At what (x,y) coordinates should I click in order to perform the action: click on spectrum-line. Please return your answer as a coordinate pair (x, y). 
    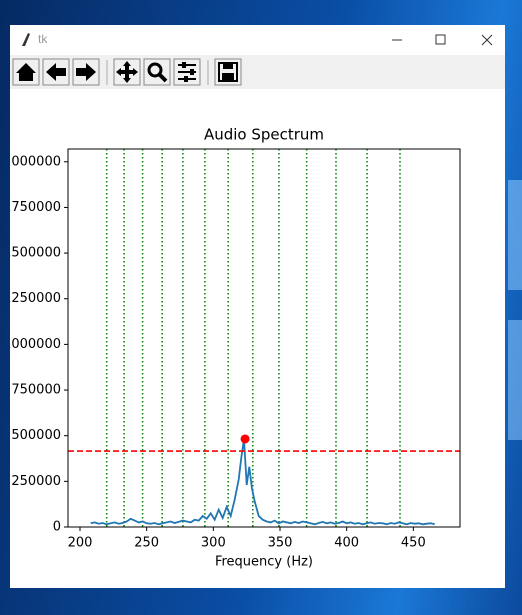
    Looking at the image, I should click on (262, 482).